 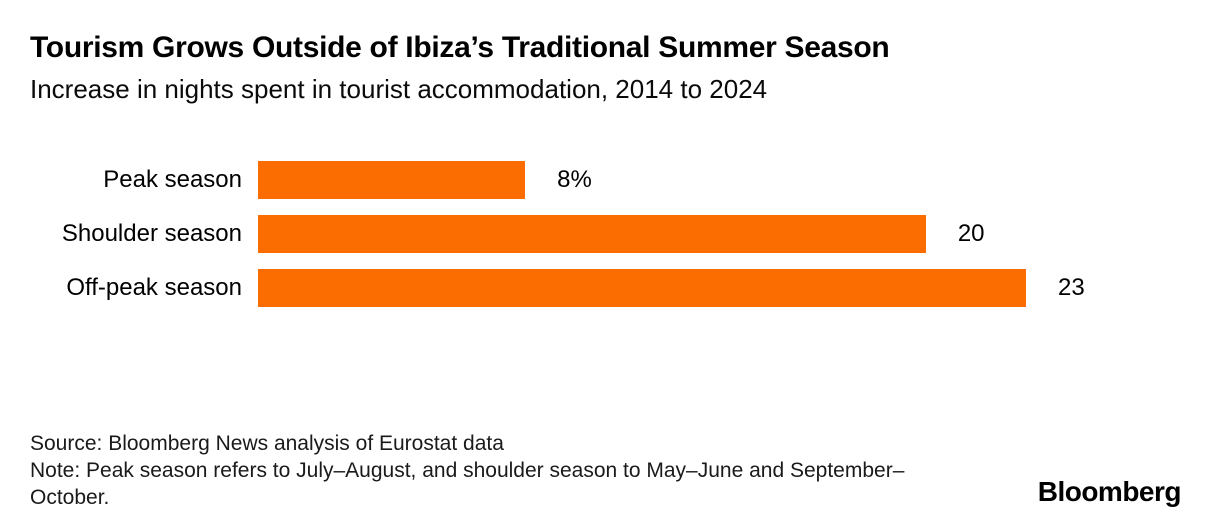 I want to click on bar-track: 23, so click(x=671, y=288).